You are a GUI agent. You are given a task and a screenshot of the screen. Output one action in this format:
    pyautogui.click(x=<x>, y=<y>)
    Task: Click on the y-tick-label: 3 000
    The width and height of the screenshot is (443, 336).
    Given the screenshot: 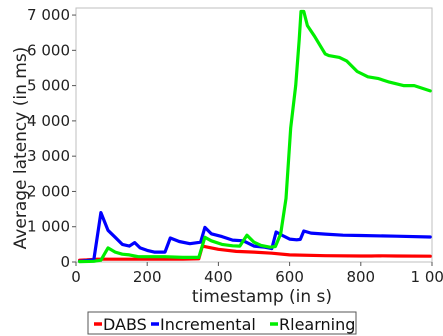 What is the action you would take?
    pyautogui.click(x=48, y=156)
    